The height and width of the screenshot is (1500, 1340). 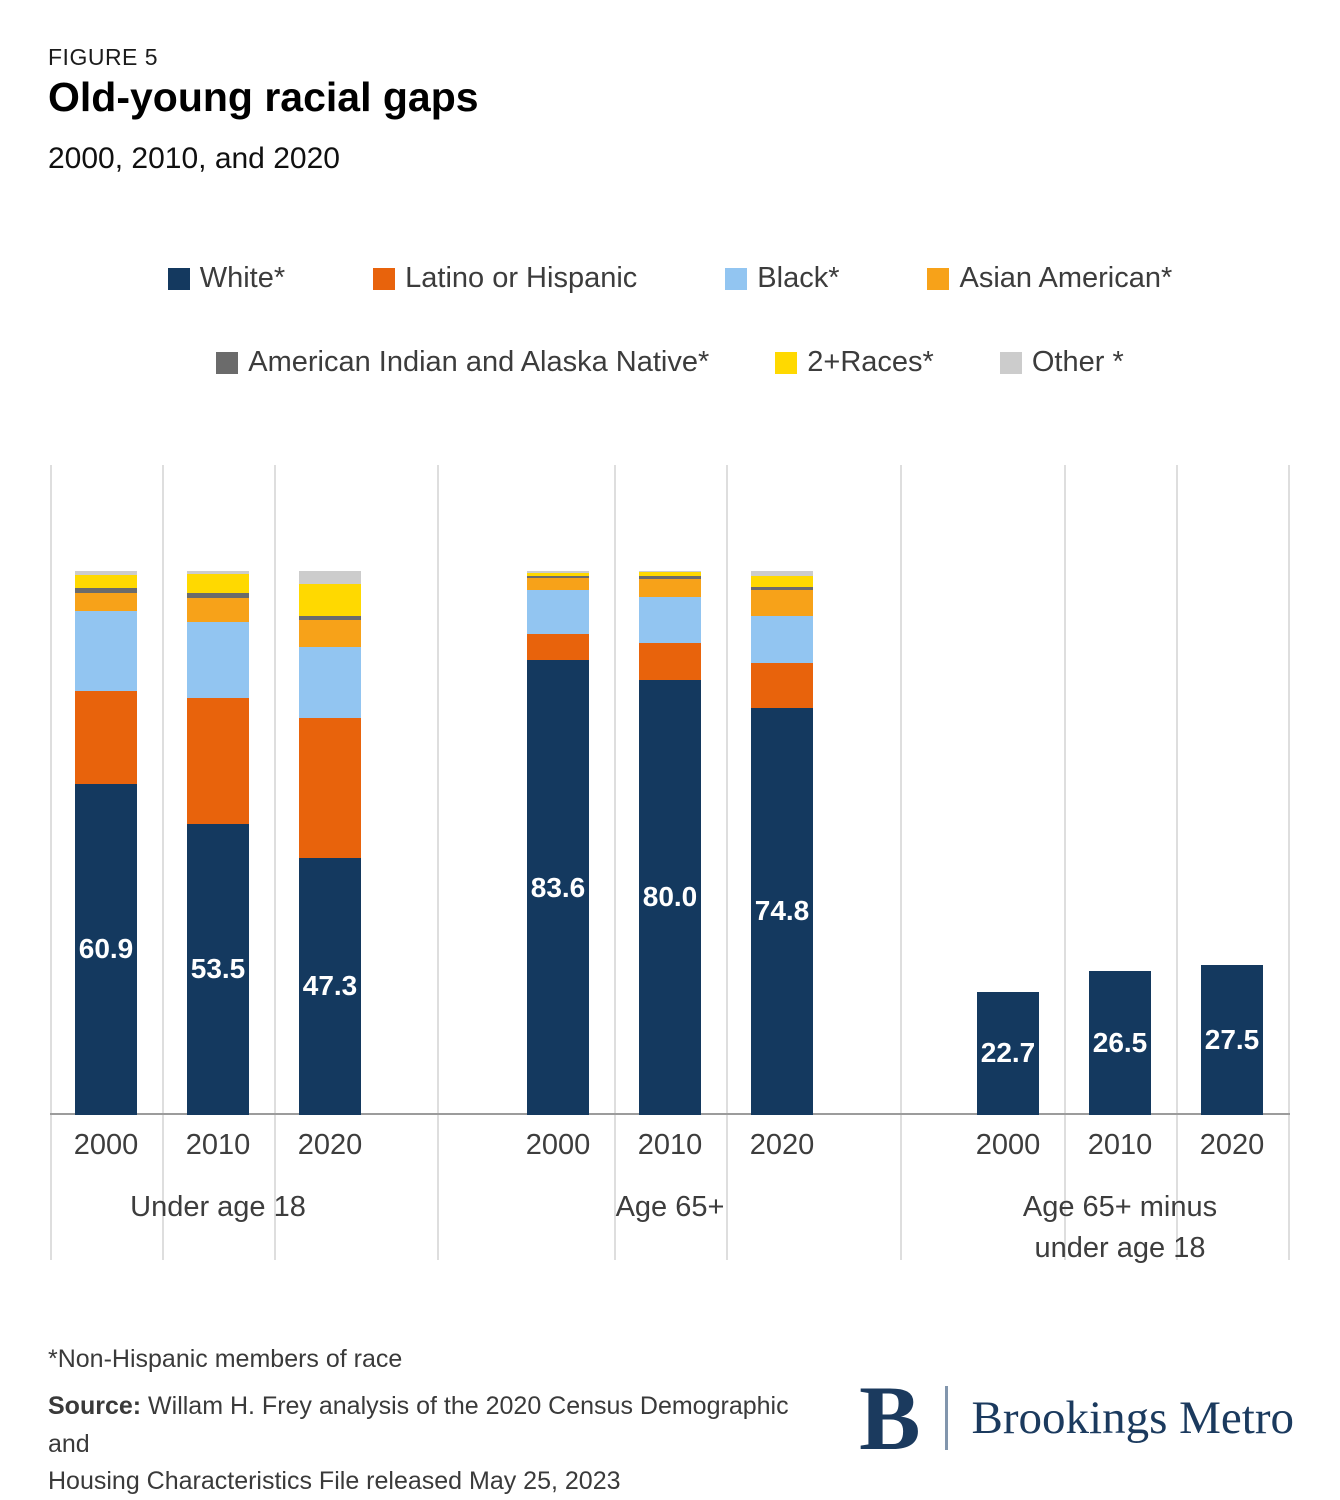 I want to click on legend-item: American Indian and Alaska Native*, so click(x=462, y=362).